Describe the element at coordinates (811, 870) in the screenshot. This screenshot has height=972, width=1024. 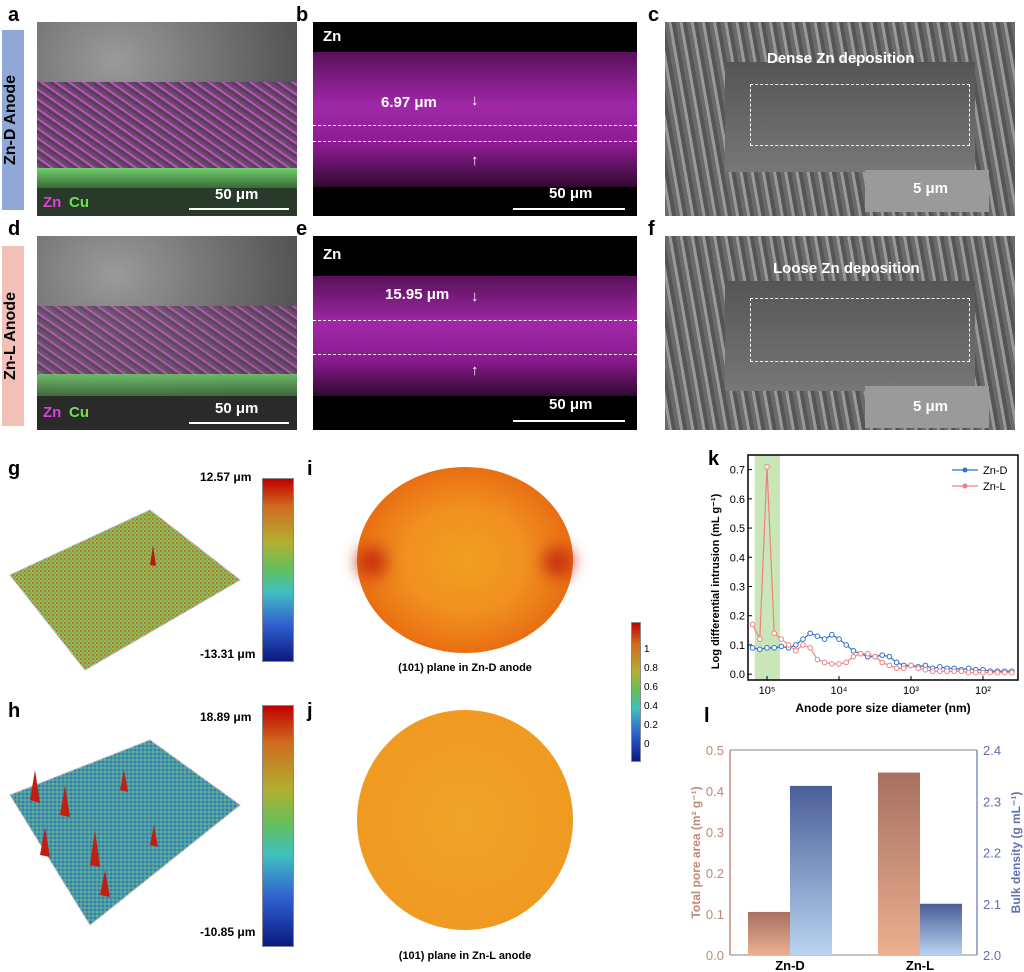
I see `bar-bulk-density` at that location.